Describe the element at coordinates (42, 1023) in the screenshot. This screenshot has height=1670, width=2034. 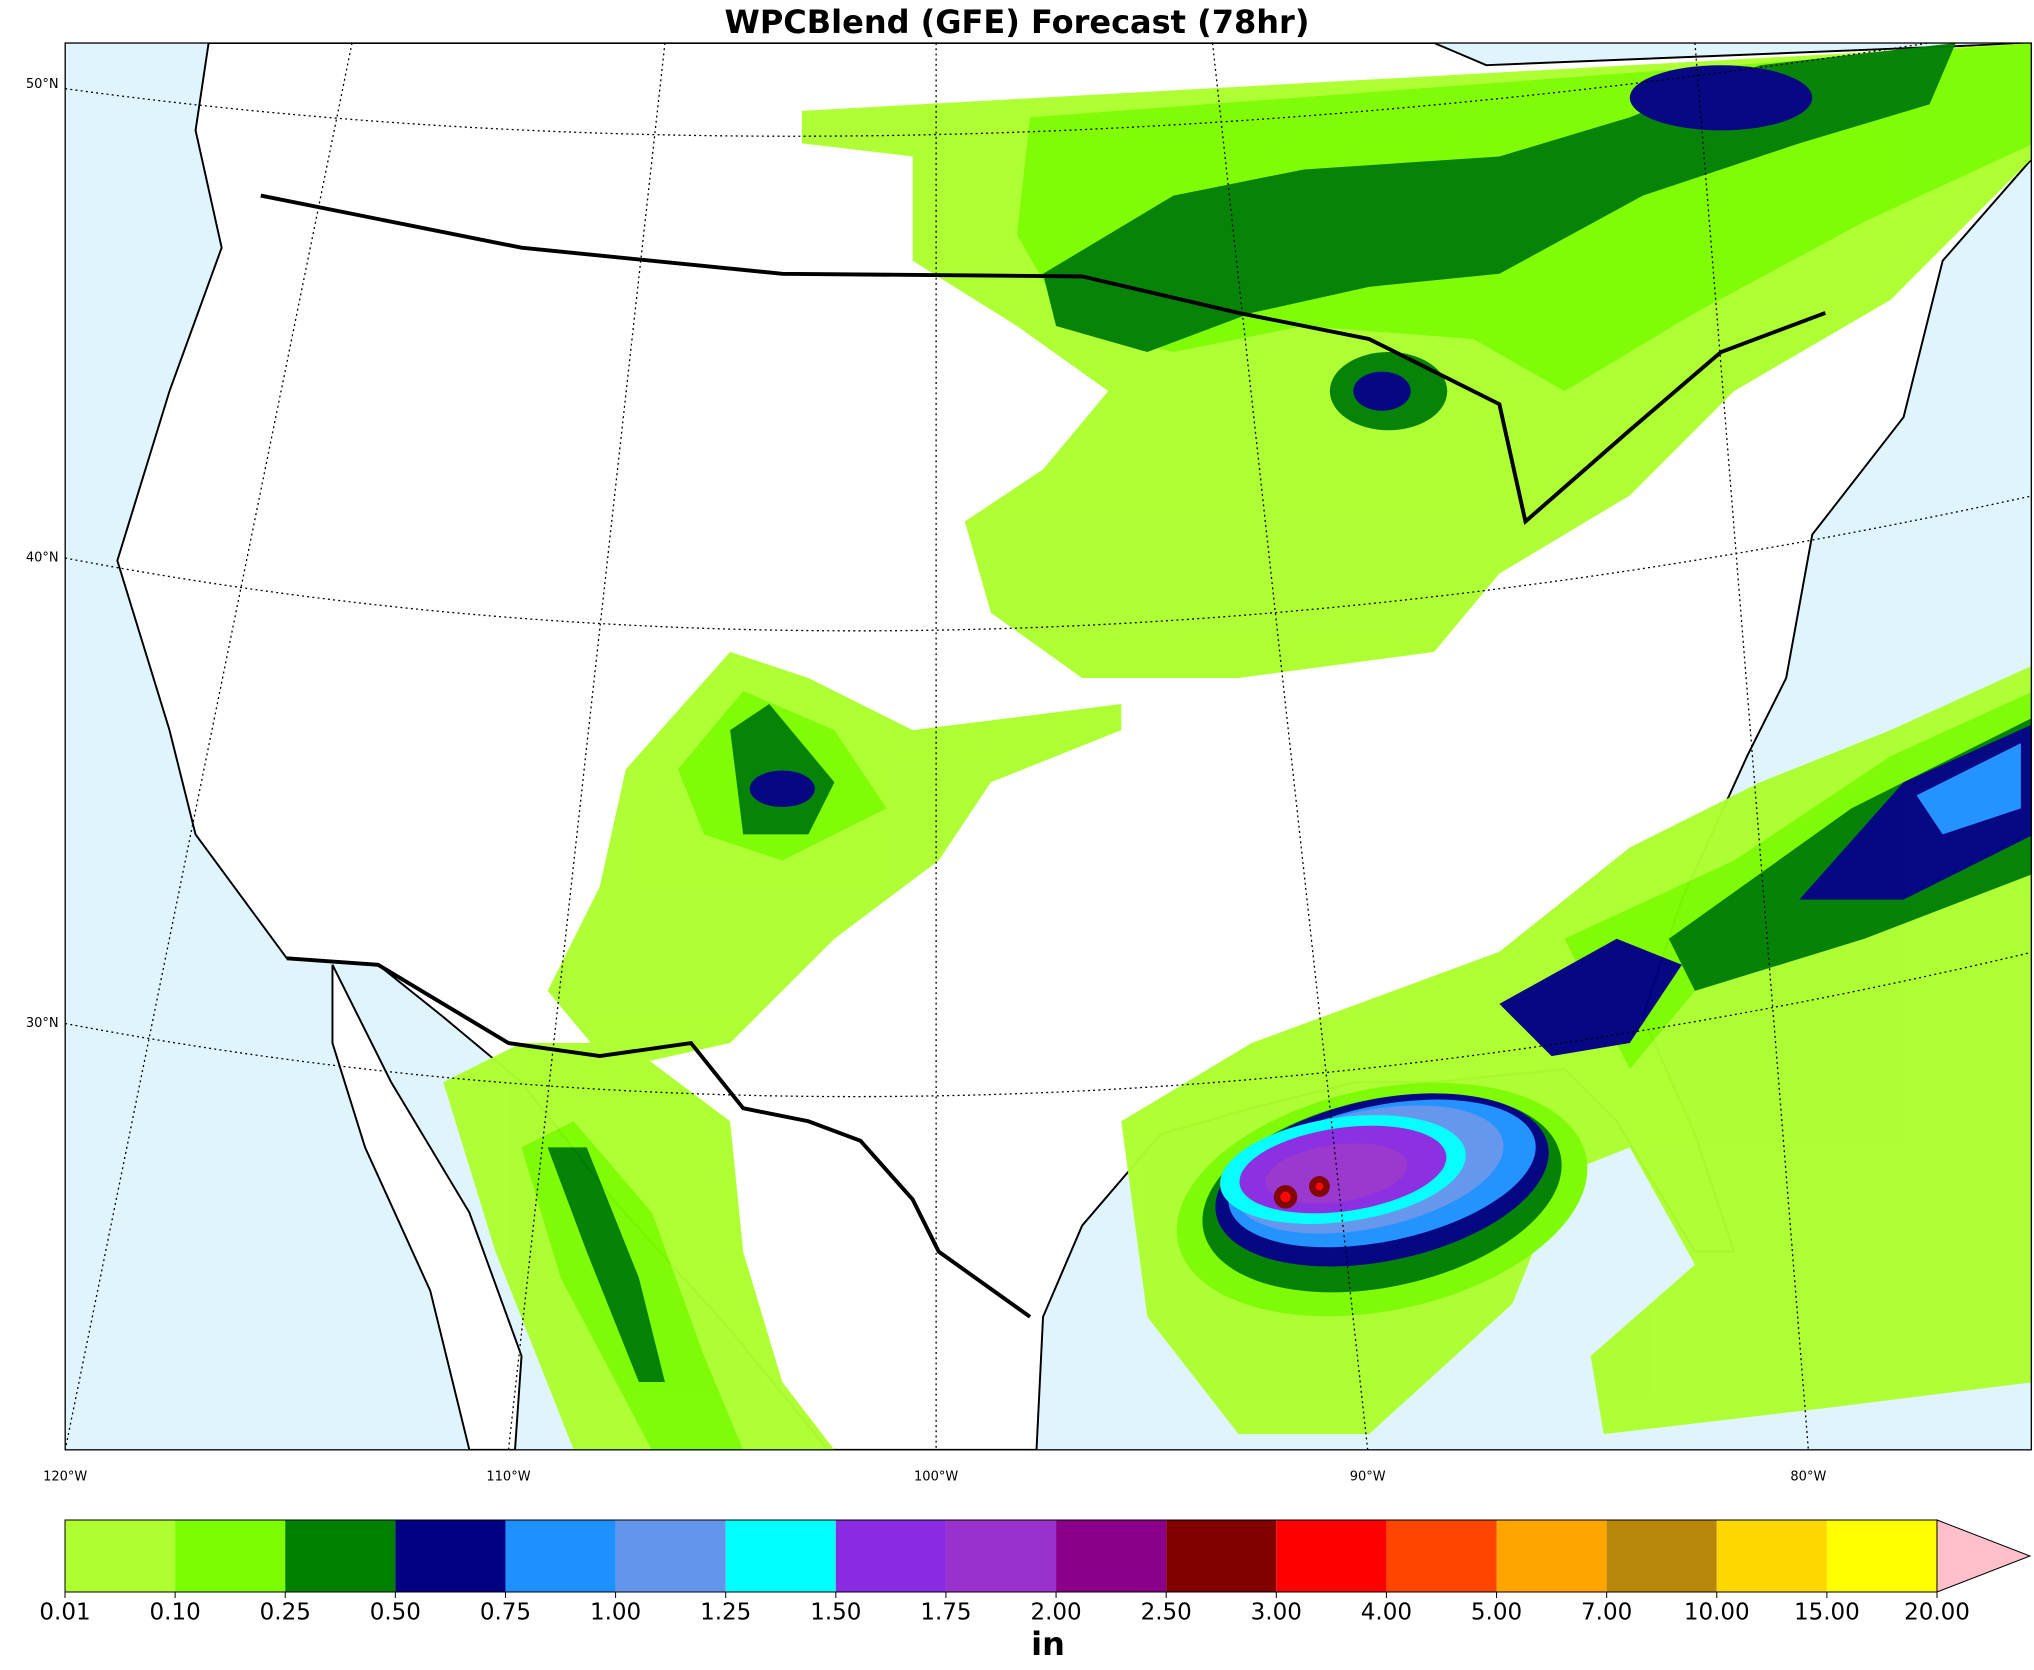
I see `lat-label: 30°N` at that location.